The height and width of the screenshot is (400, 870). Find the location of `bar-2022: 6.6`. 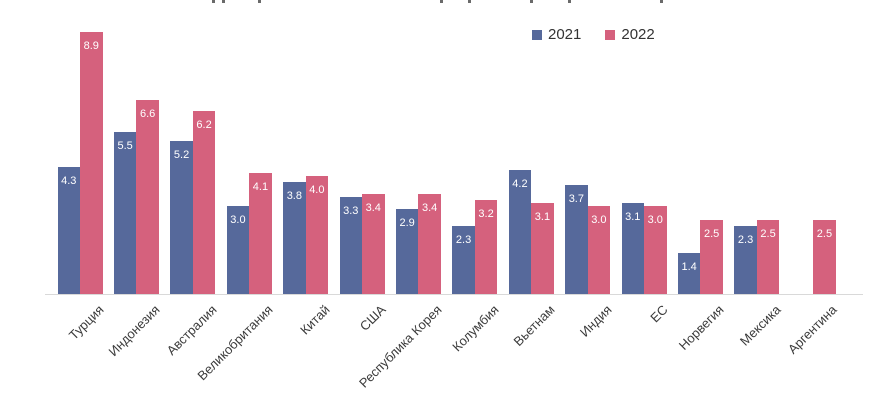

bar-2022: 6.6 is located at coordinates (147, 196).